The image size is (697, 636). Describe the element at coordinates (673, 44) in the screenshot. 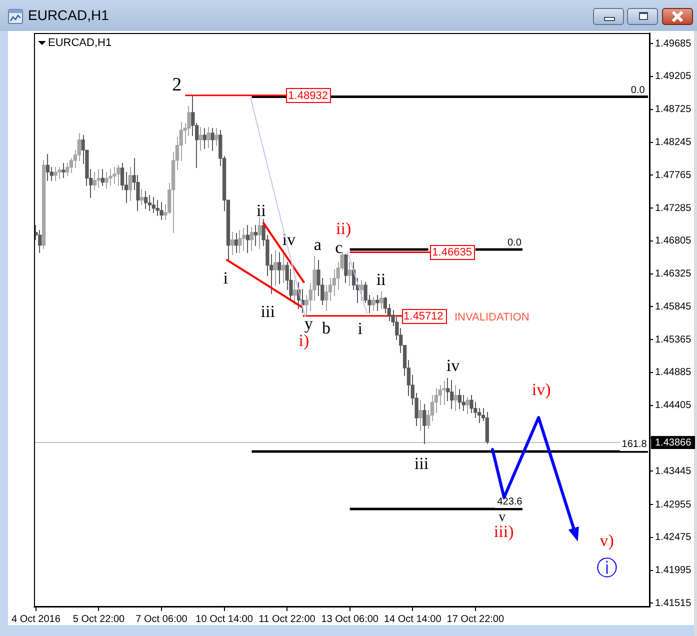

I see `y-tick-label: 1.49685` at that location.